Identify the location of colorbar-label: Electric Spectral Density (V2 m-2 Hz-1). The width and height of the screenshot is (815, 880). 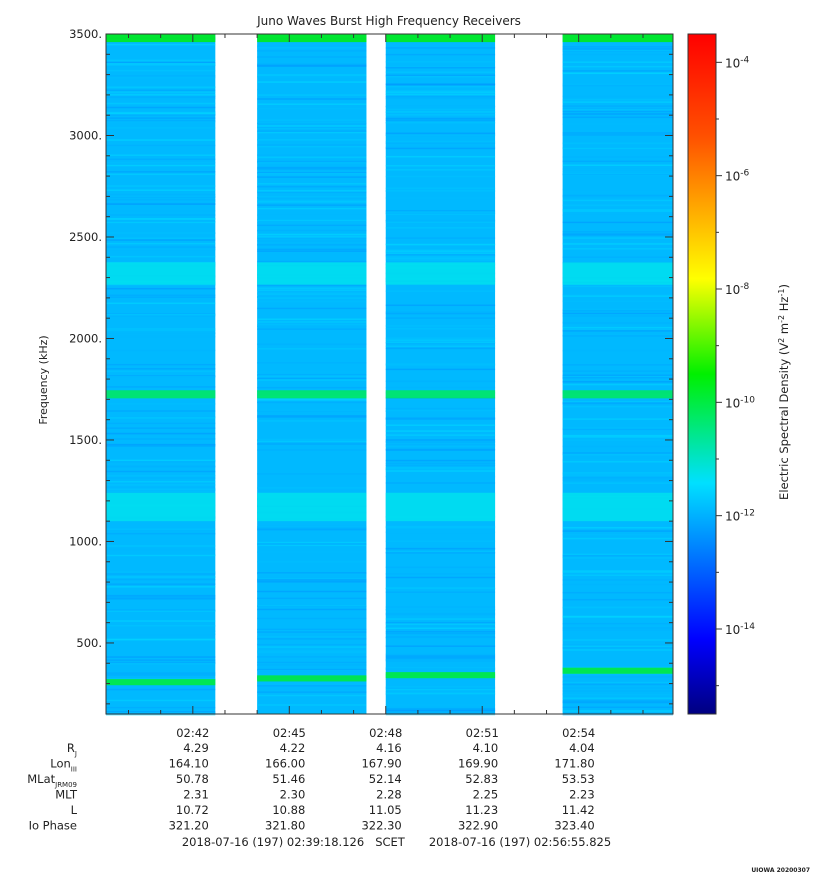
(784, 392).